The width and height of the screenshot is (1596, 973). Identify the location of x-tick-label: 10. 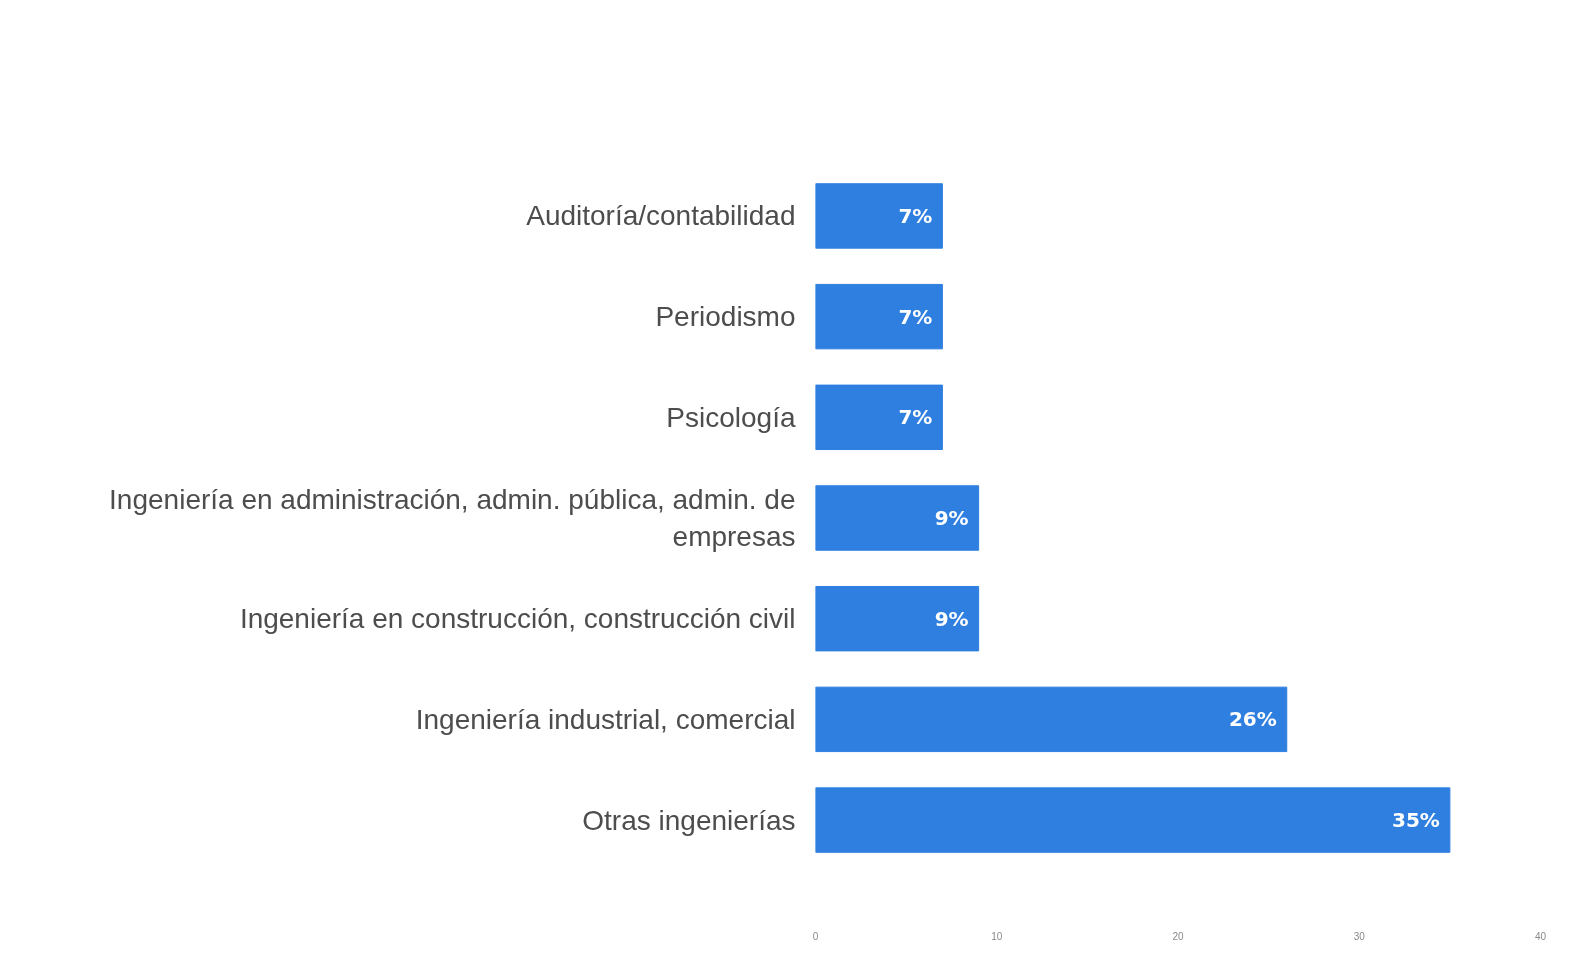
(997, 936).